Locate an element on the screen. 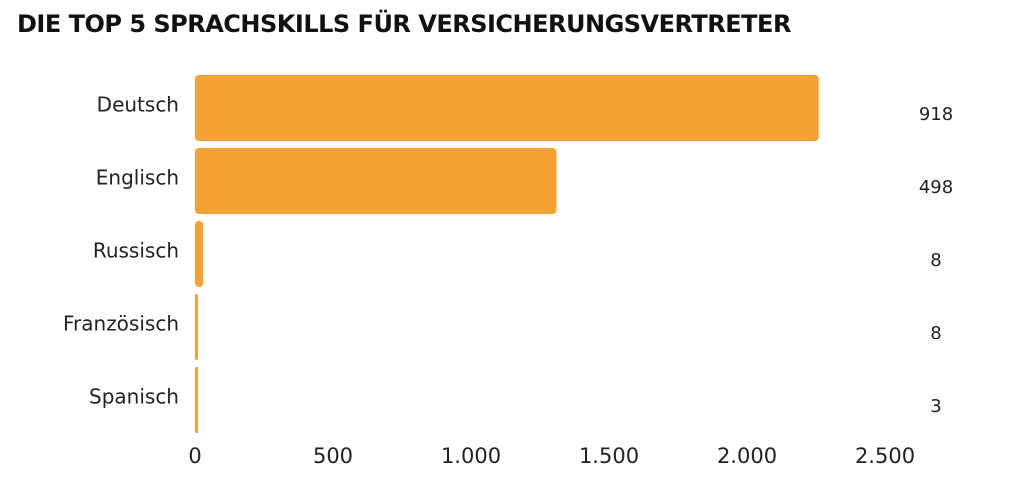 The width and height of the screenshot is (1024, 494). x-tick-label-1000: 1.000 is located at coordinates (471, 456).